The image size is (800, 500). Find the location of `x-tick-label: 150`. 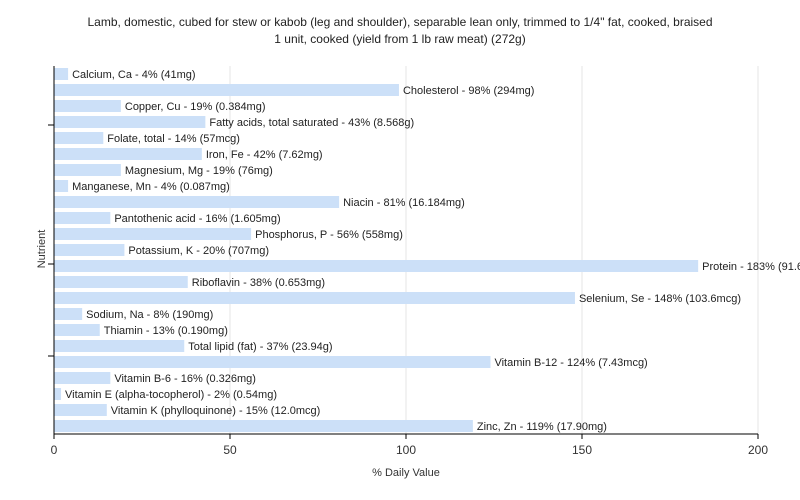

x-tick-label: 150 is located at coordinates (582, 450).